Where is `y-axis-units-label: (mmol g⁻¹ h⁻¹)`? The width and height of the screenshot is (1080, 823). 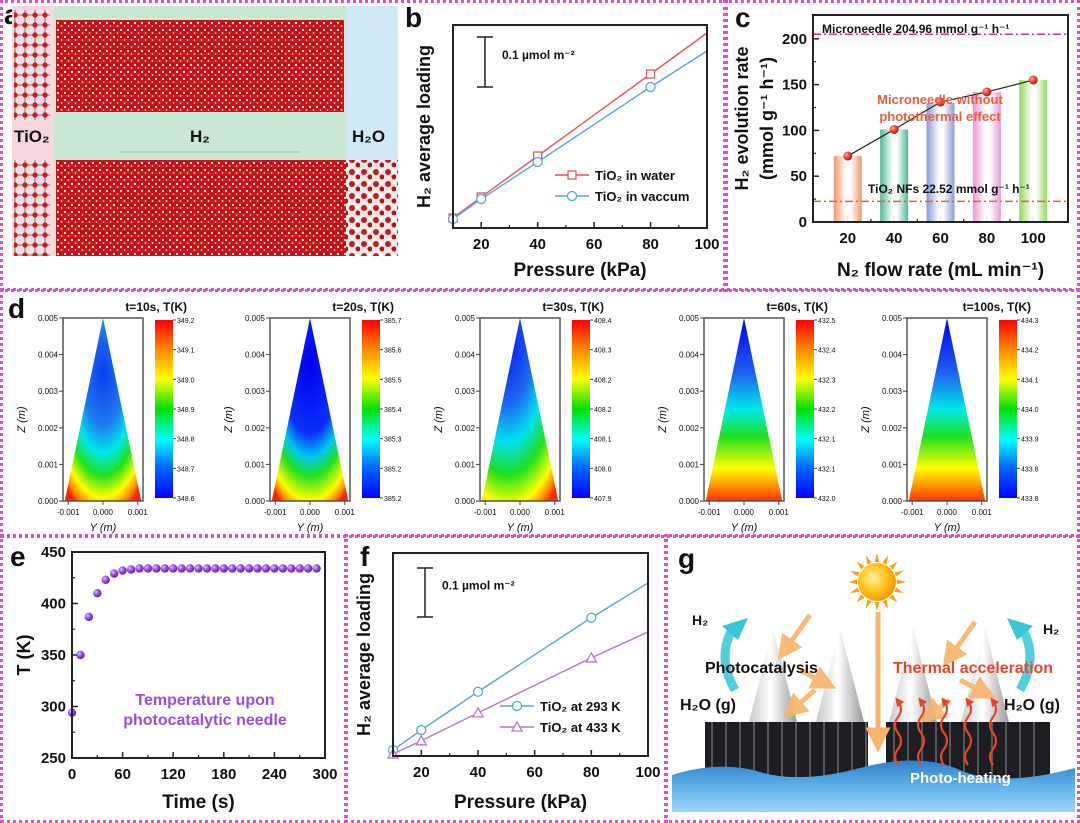
y-axis-units-label: (mmol g⁻¹ h⁻¹) is located at coordinates (767, 118).